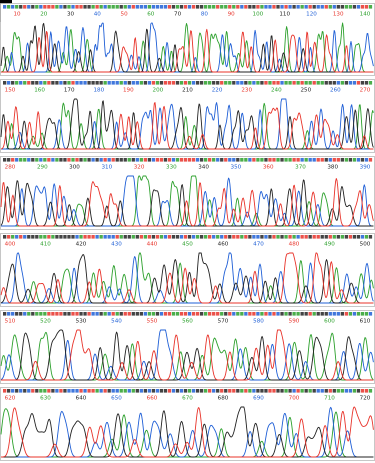 The width and height of the screenshot is (375, 463). Describe the element at coordinates (365, 91) in the screenshot. I see `position-tick-label: 270` at that location.